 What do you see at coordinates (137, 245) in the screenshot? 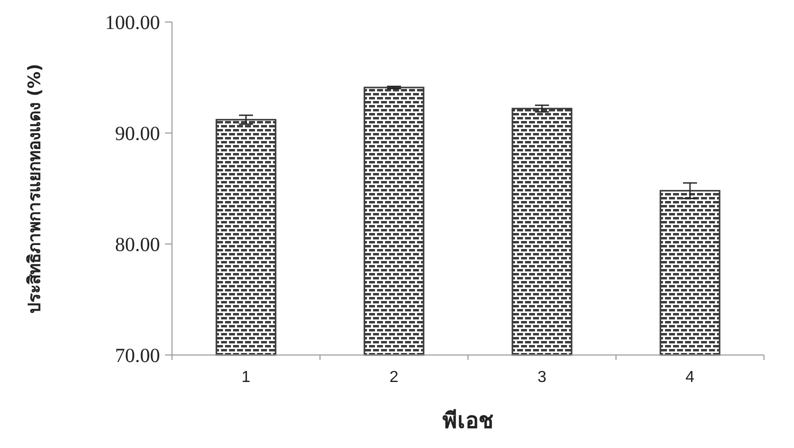
I see `y-tick-label: 80.00` at bounding box center [137, 245].